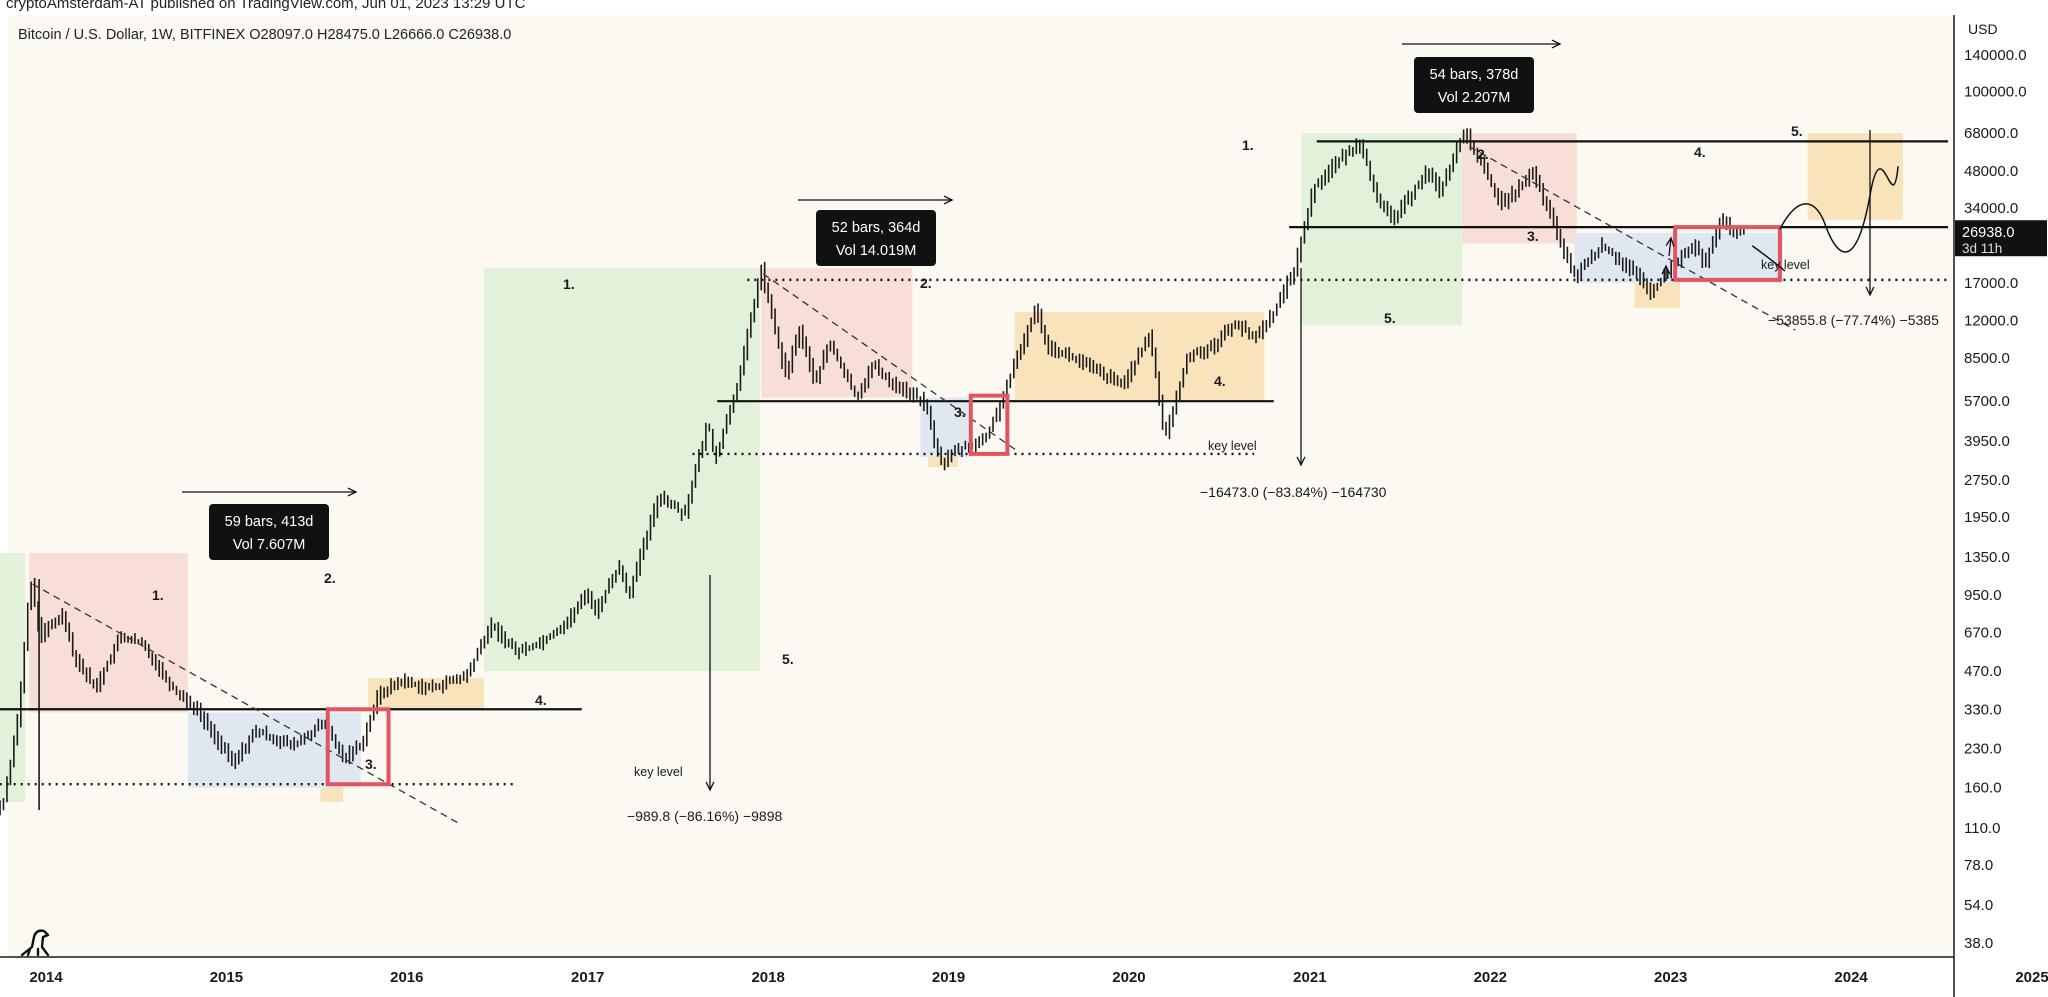 The width and height of the screenshot is (2048, 997). I want to click on time-tick-label: 2019, so click(948, 977).